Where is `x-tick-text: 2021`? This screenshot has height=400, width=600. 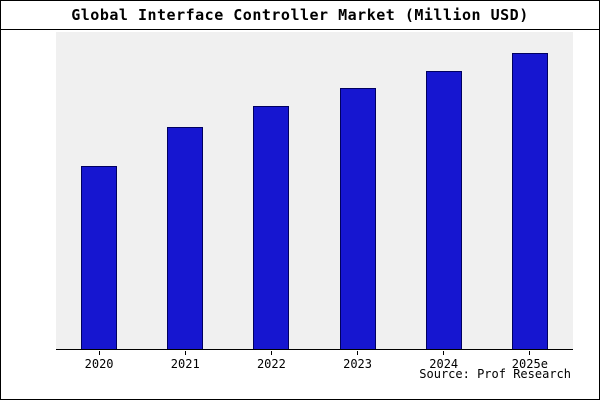
x-tick-text: 2021 is located at coordinates (185, 364).